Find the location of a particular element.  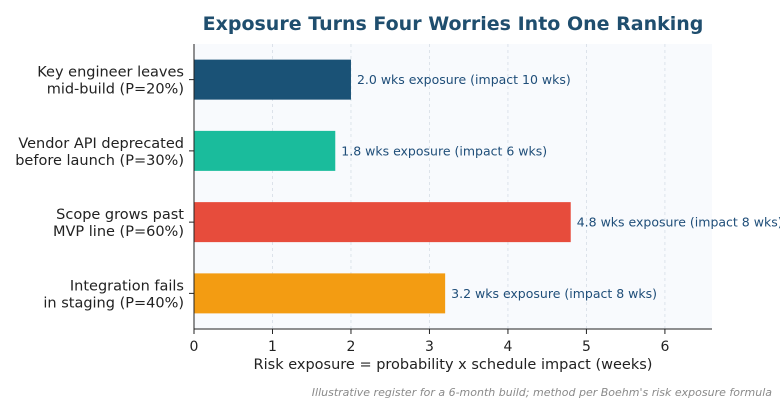

category-label: mid-build (P=20%) is located at coordinates (115, 90).